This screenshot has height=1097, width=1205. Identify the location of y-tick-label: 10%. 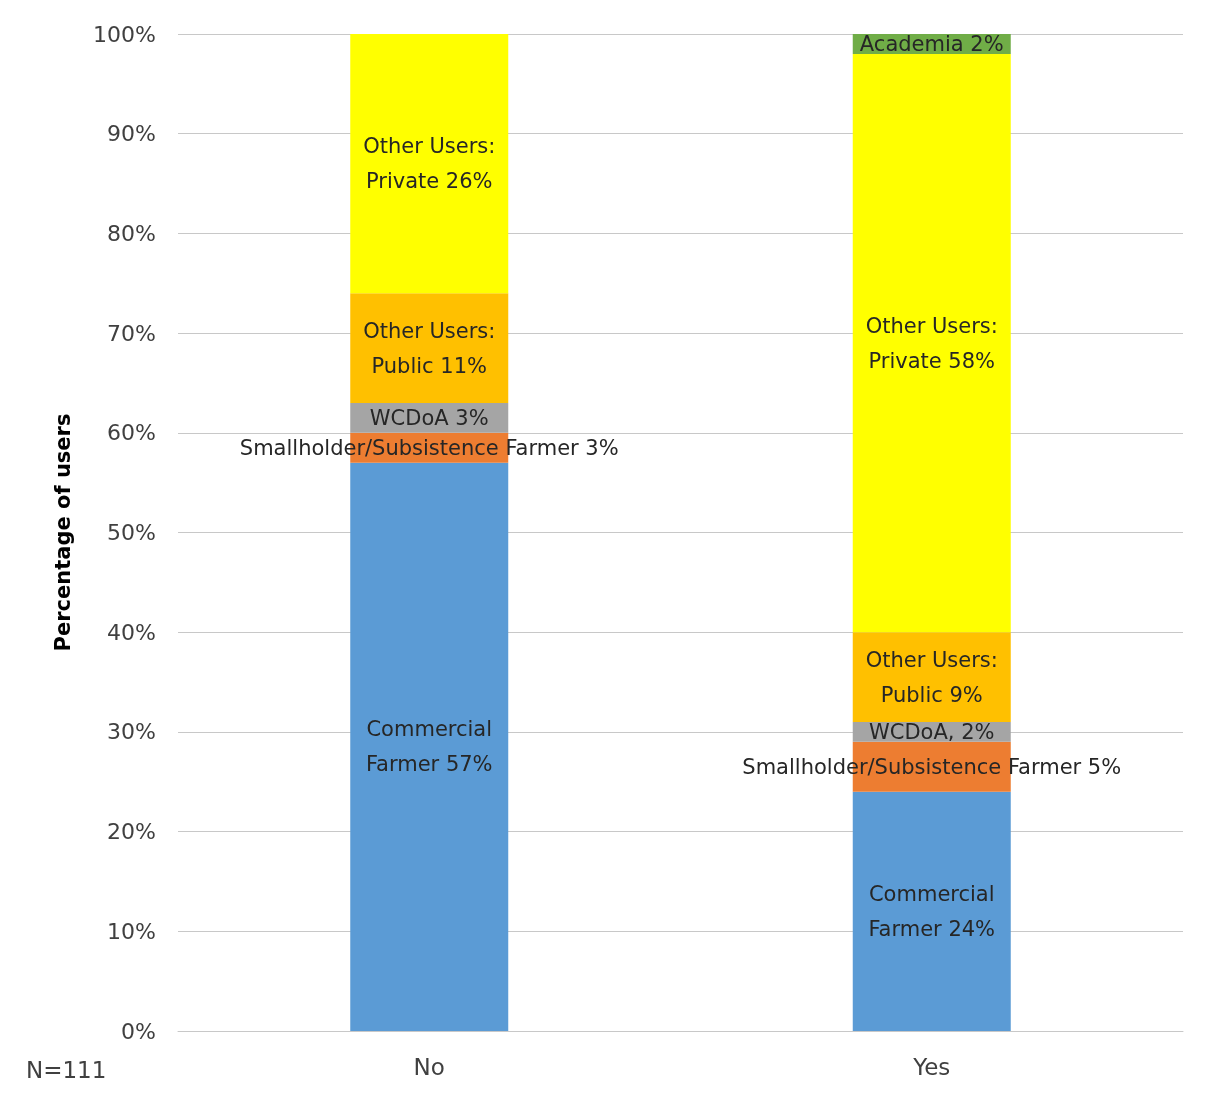
(131, 931).